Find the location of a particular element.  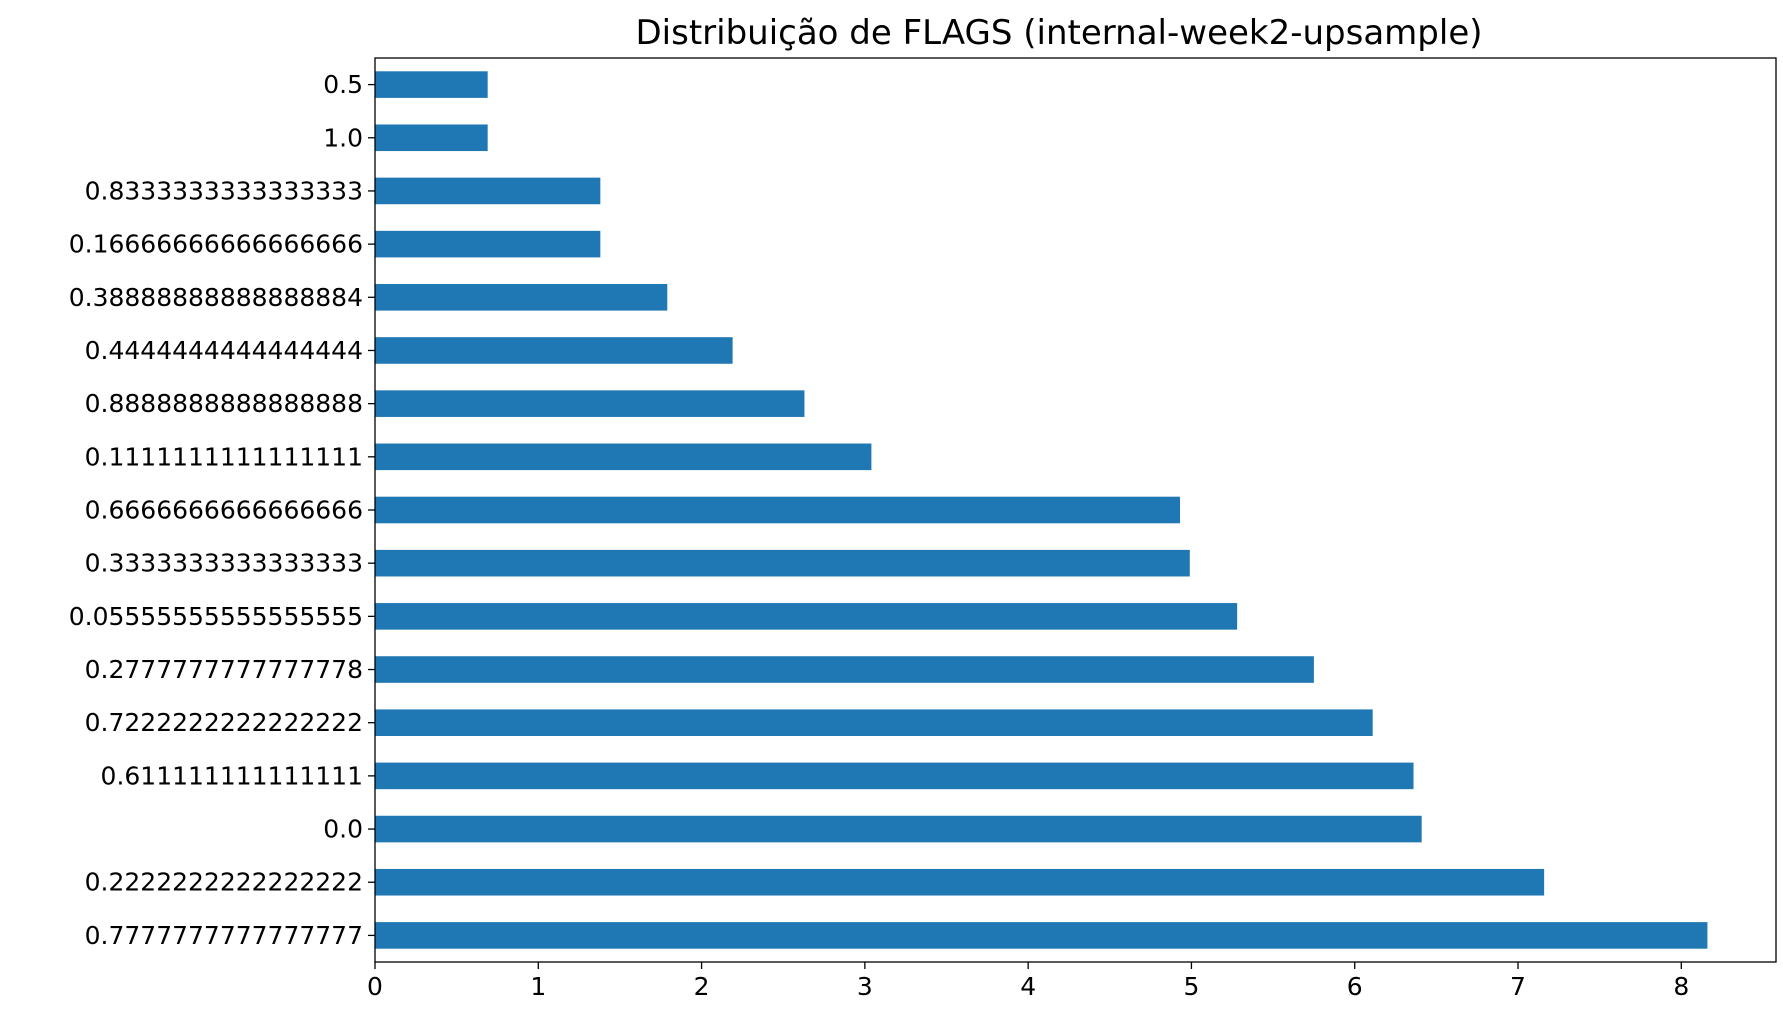

y-tick-label: 0.3333333333333333 is located at coordinates (224, 563).